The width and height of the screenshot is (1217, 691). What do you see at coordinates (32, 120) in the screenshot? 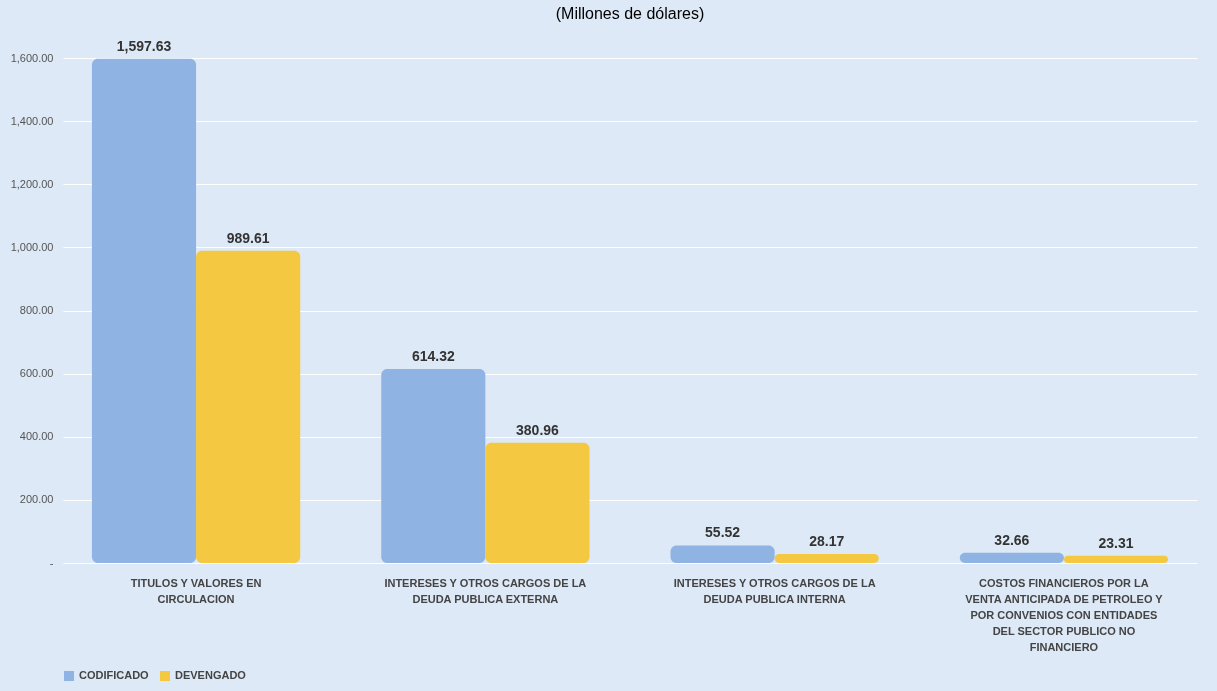
I see `y-tick-label: 1,400.00` at bounding box center [32, 120].